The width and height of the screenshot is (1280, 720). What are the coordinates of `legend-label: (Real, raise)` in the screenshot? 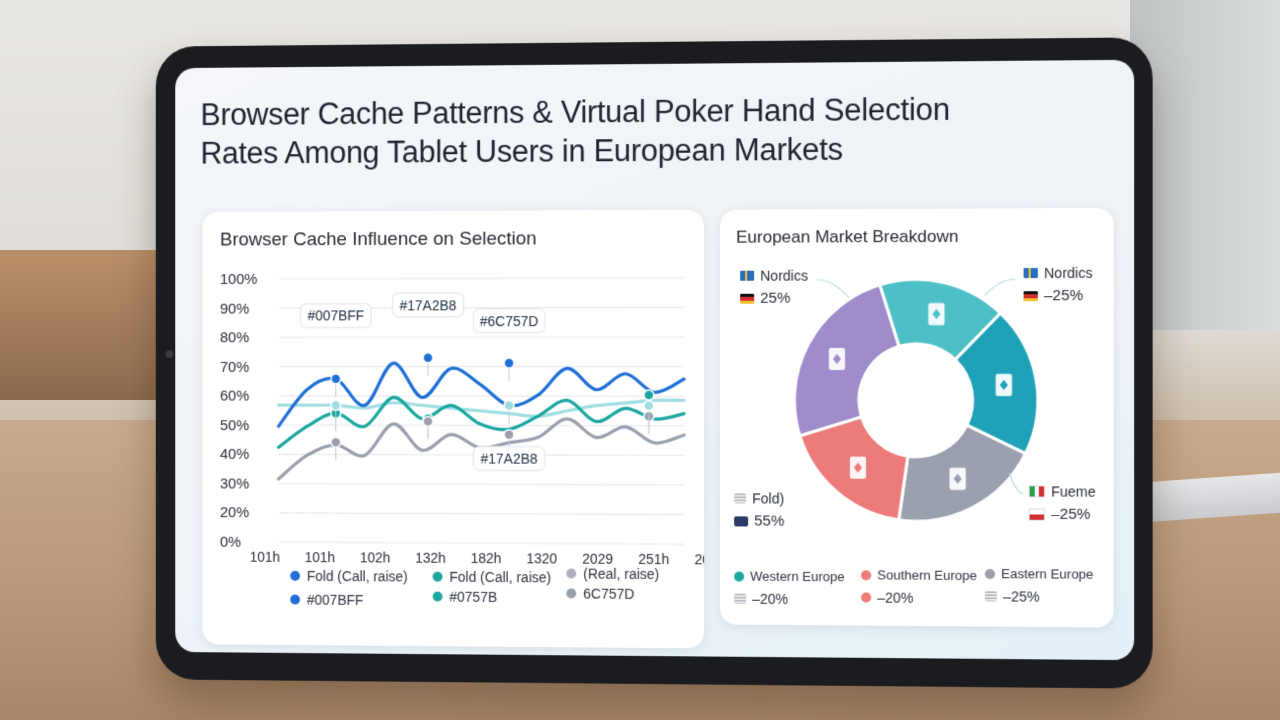 It's located at (621, 574).